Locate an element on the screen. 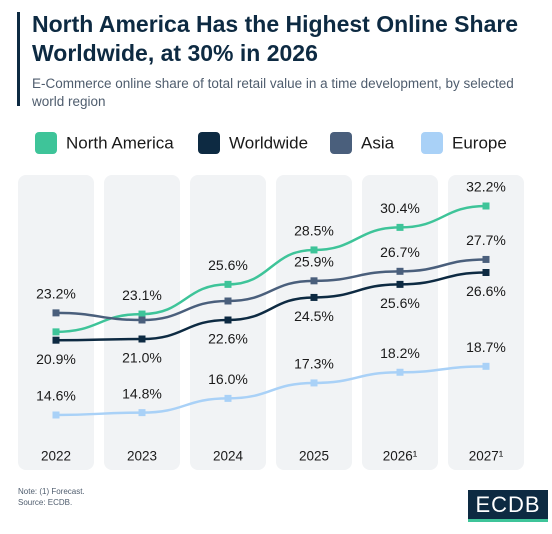 This screenshot has height=534, width=552. value-label: 26.6% is located at coordinates (486, 291).